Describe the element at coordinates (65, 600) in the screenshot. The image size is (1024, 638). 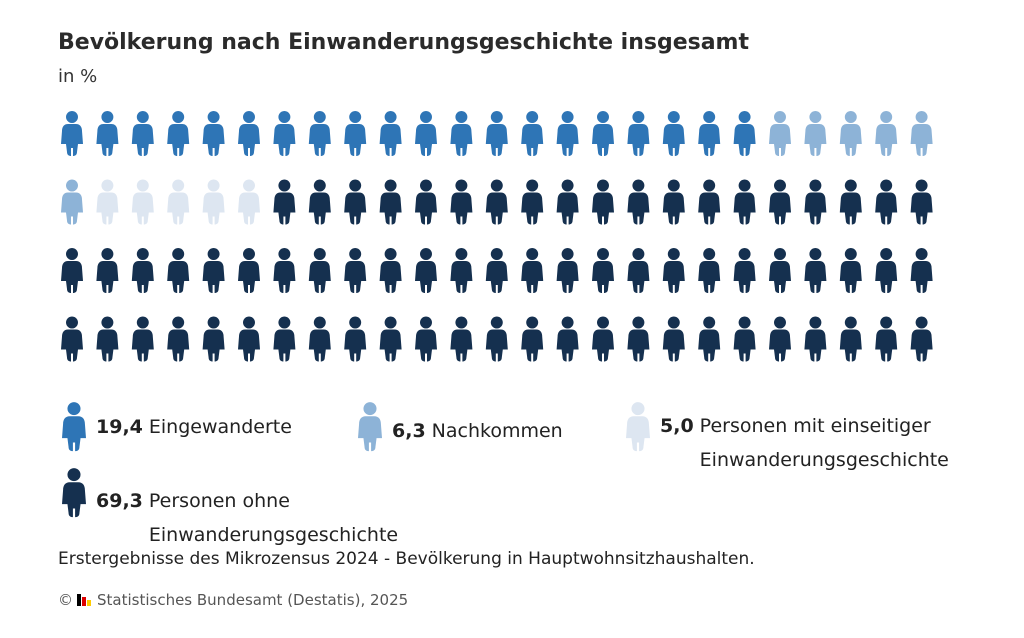
I see `copyright-symbol: ©` at that location.